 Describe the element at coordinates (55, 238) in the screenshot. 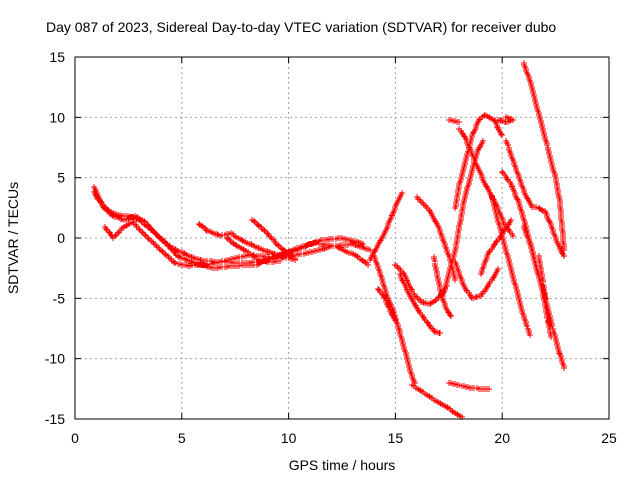

I see `y-tick-labels: -15 -10 -5 0 5 10 15` at that location.